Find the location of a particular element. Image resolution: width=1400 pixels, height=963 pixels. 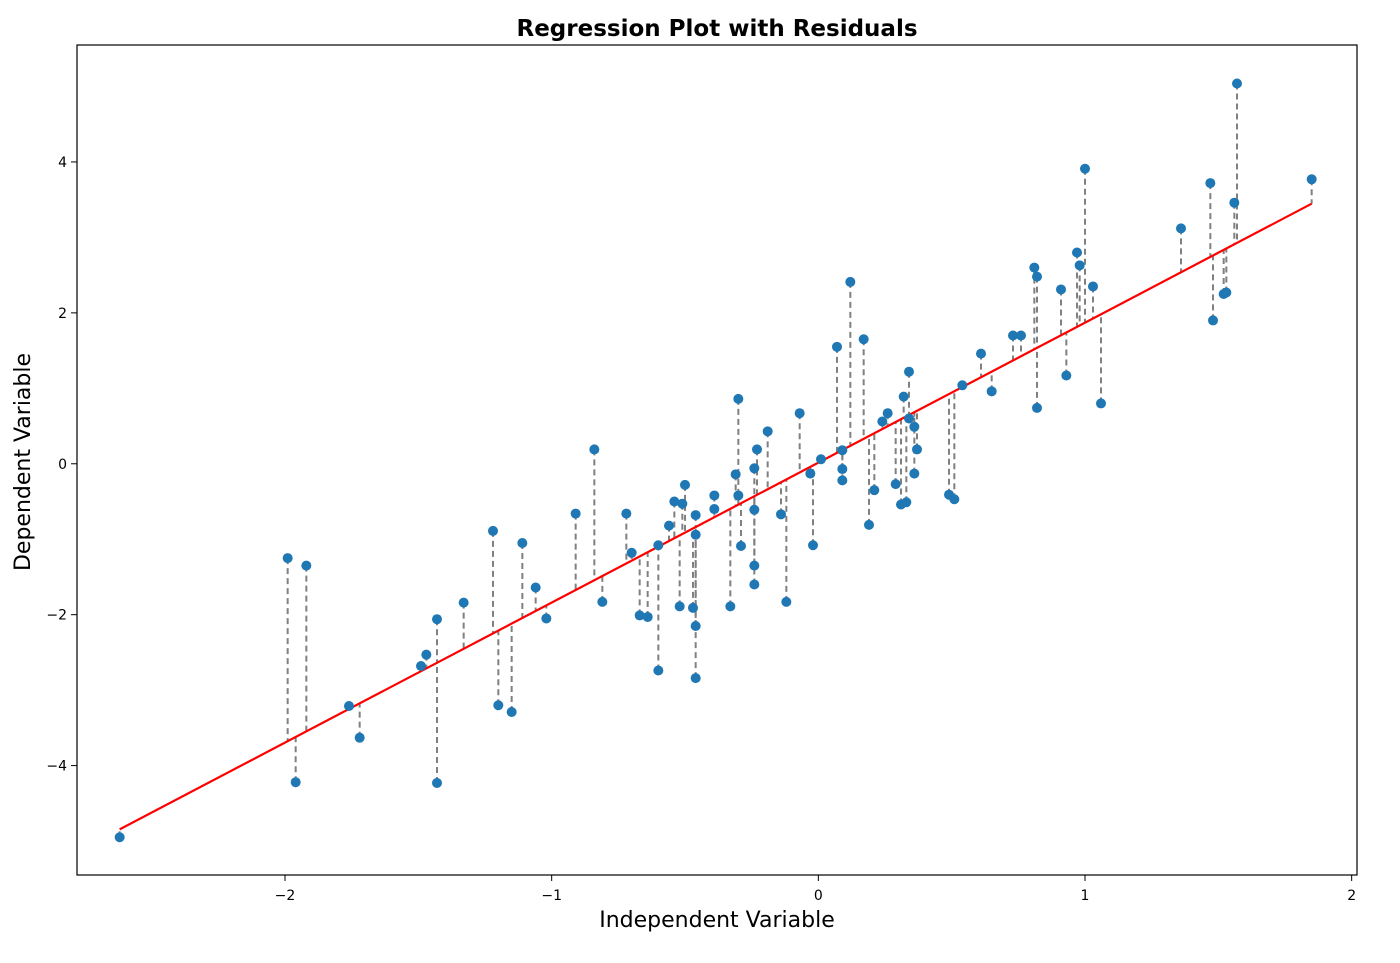

y-axis-label: Dependent Variable is located at coordinates (23, 462).